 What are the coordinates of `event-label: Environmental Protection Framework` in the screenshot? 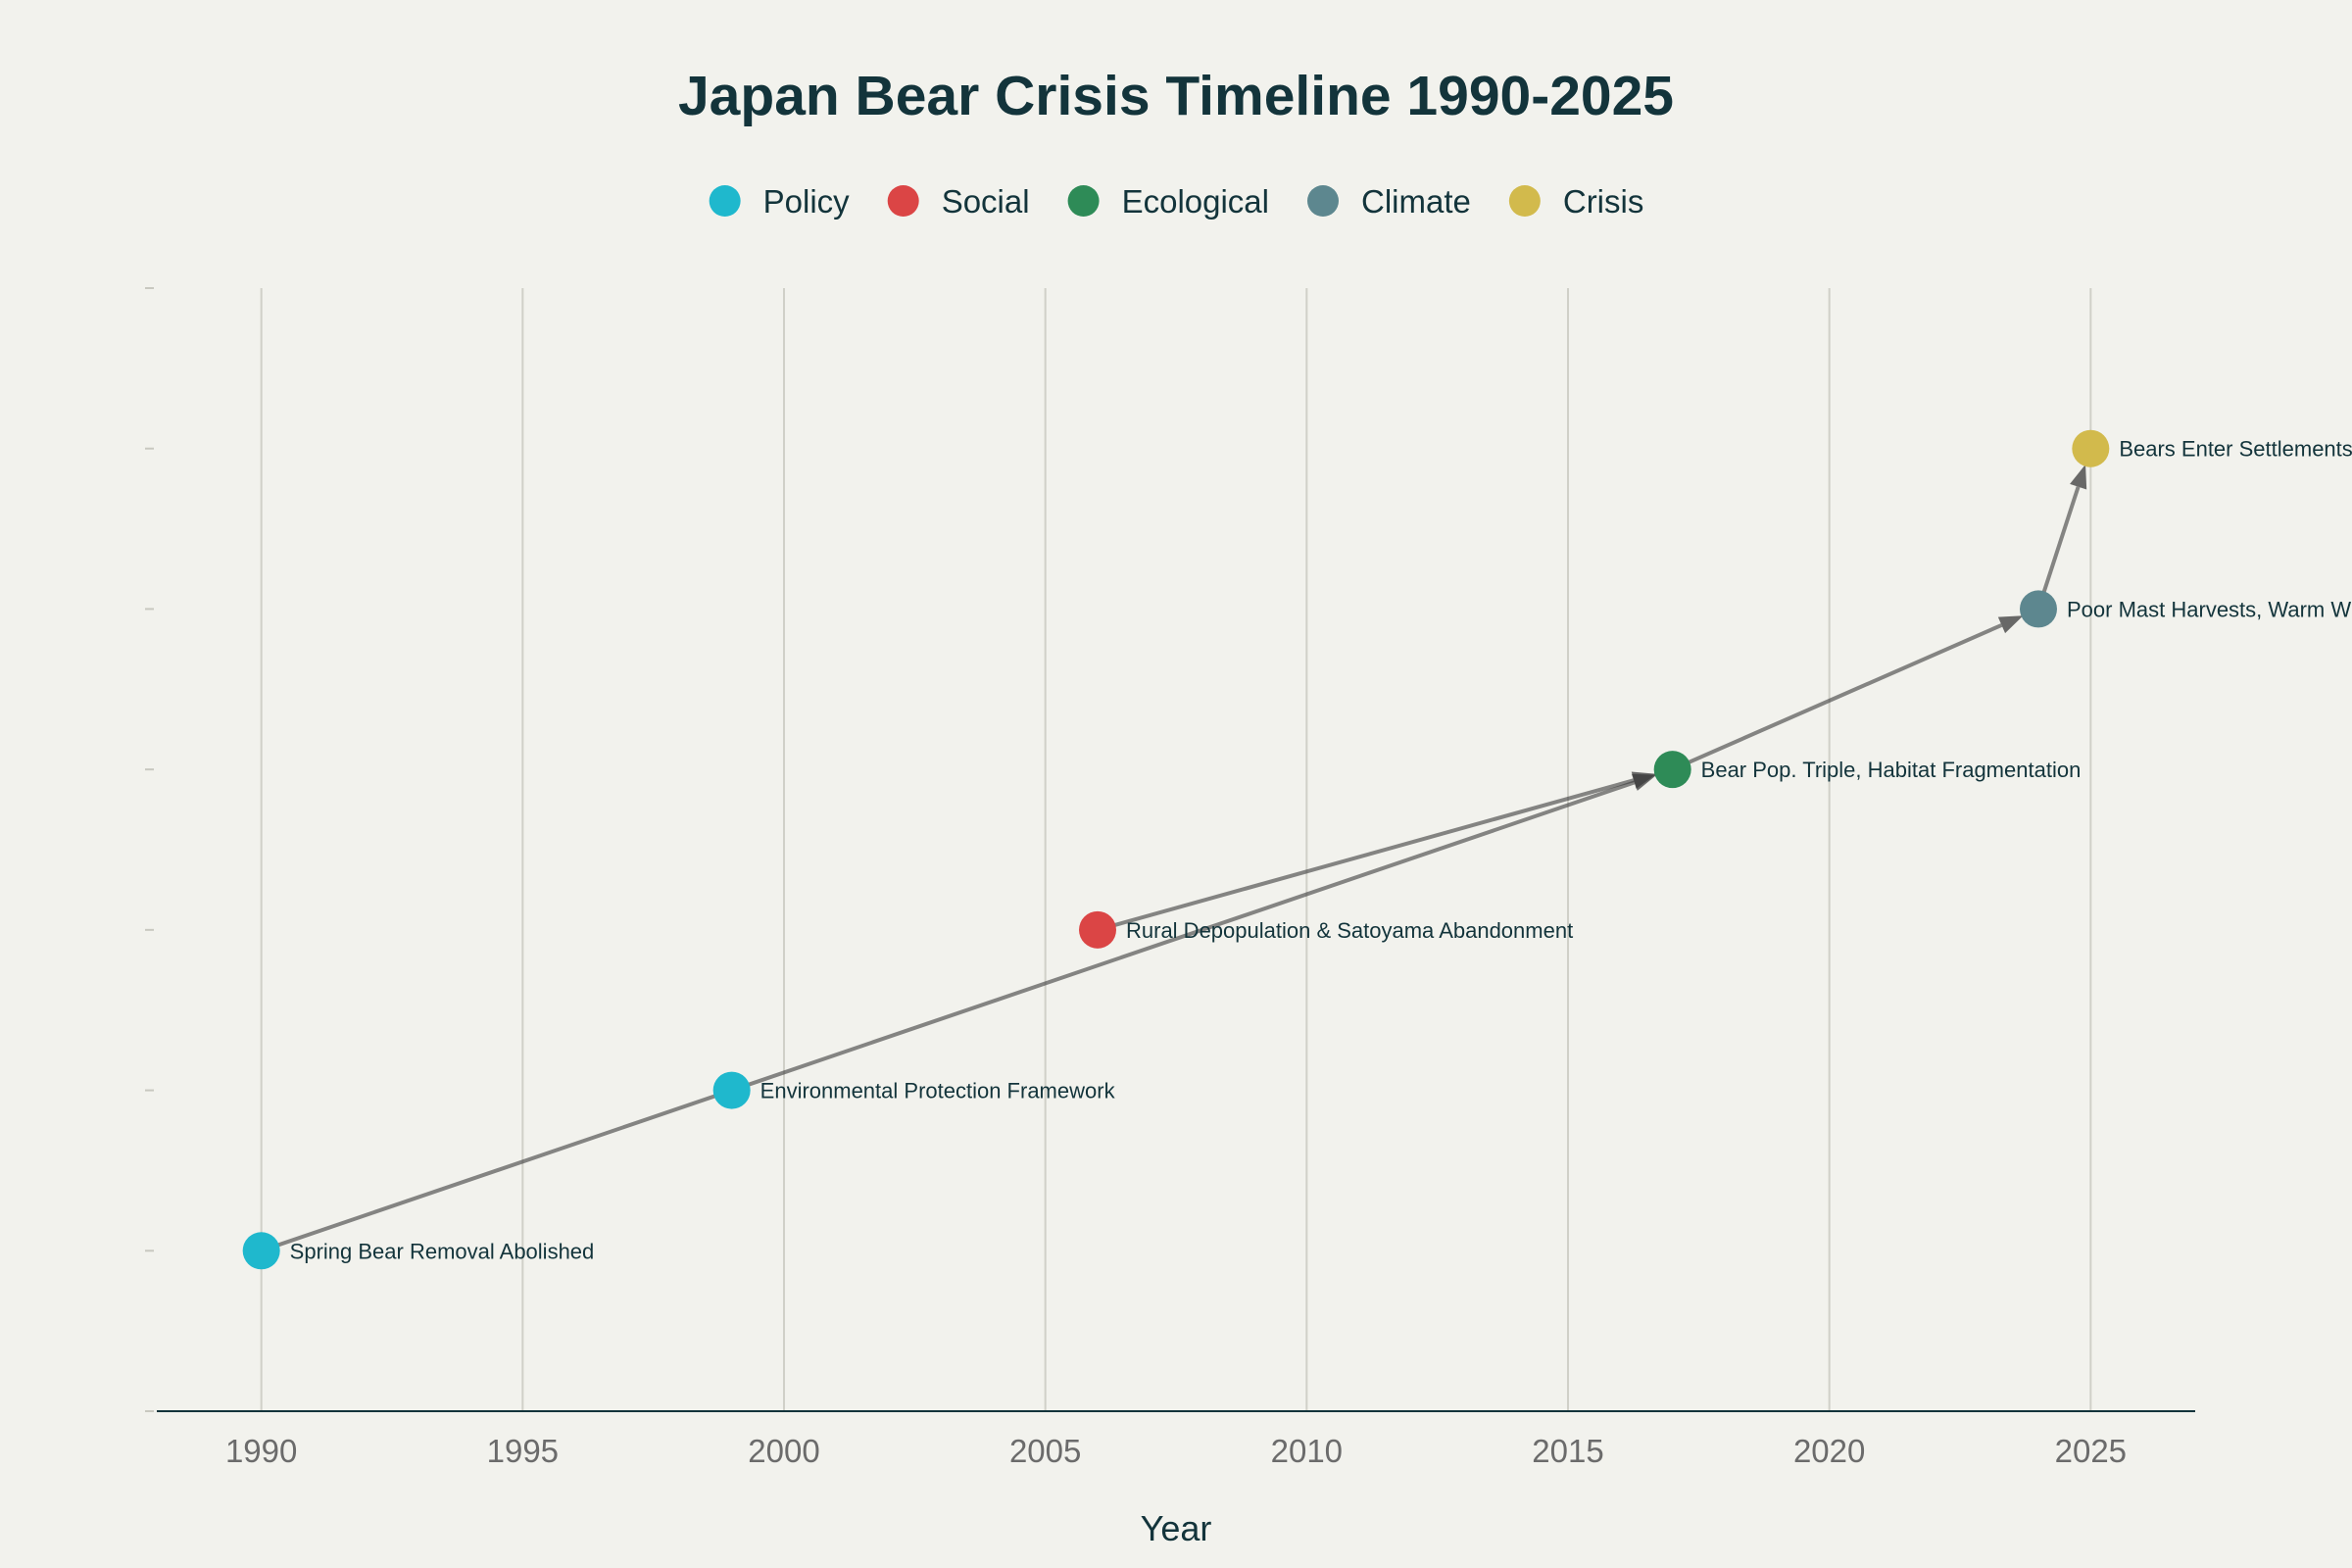 It's located at (938, 1091).